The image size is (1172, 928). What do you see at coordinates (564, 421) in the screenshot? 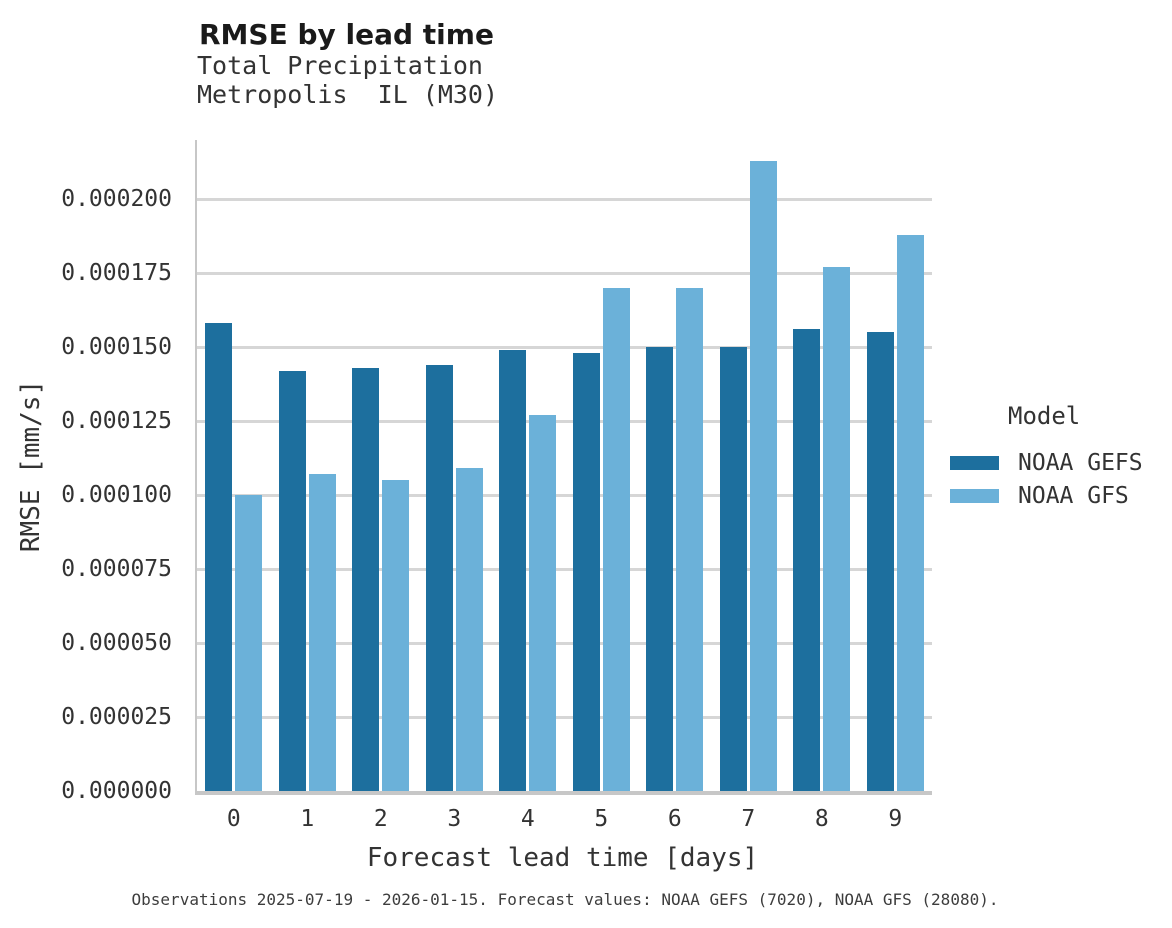
I see `gridline-y-0.000125` at bounding box center [564, 421].